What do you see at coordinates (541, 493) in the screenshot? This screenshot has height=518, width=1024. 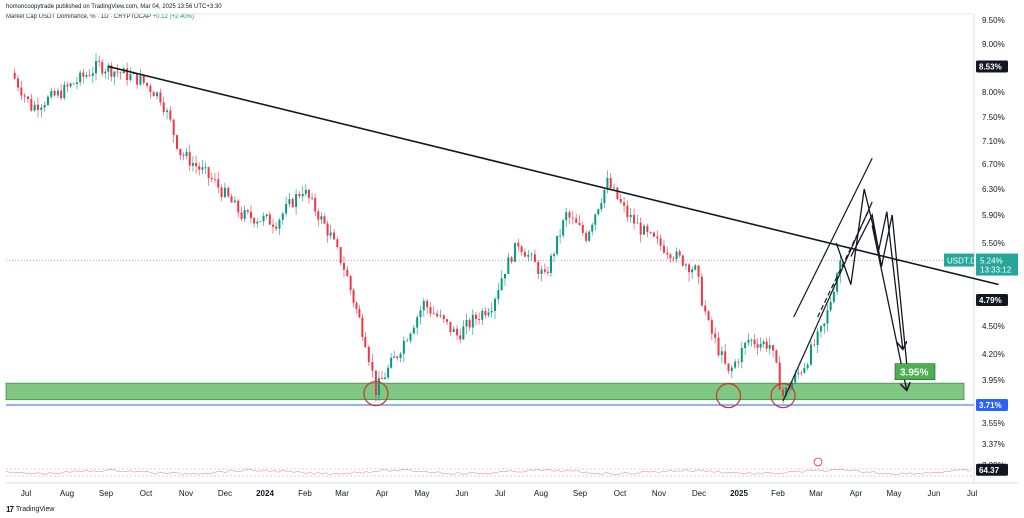 I see `x-tick-label: Aug` at bounding box center [541, 493].